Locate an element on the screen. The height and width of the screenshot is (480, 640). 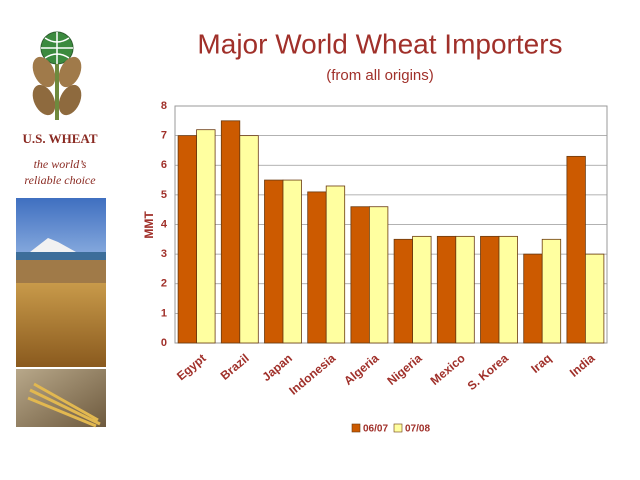
x-tick-label: Nigeria is located at coordinates (404, 369).